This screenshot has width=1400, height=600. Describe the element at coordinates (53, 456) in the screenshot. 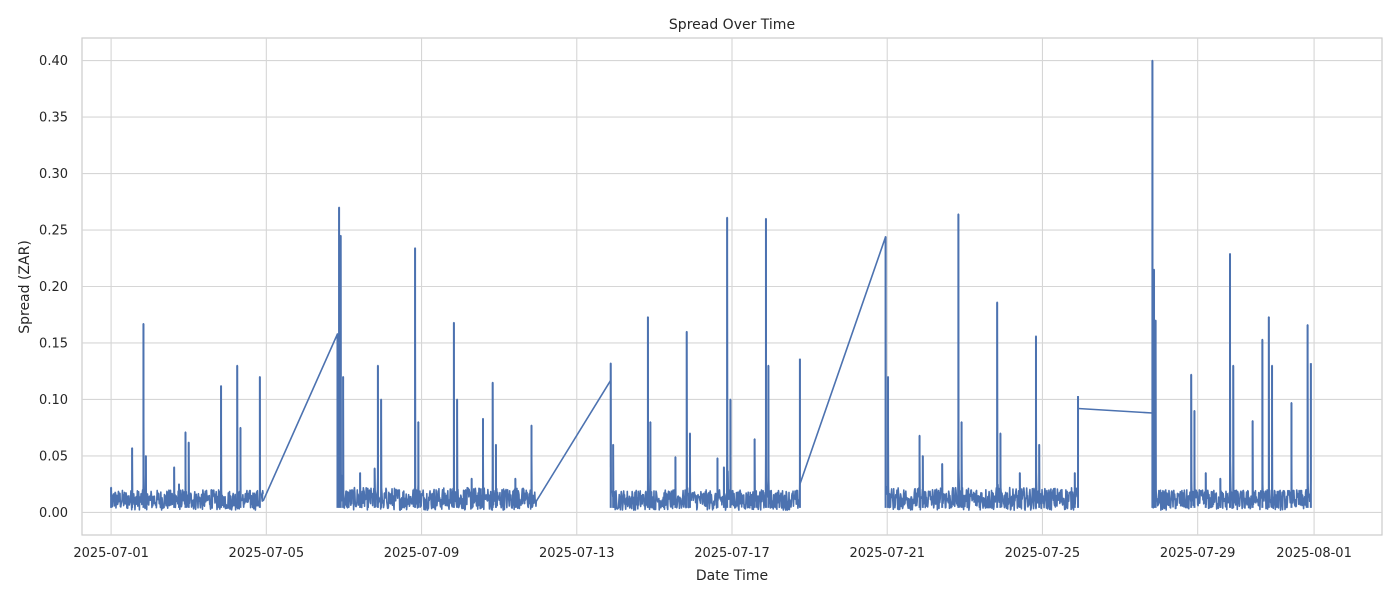

I see `y-tick-label: 0.05` at that location.